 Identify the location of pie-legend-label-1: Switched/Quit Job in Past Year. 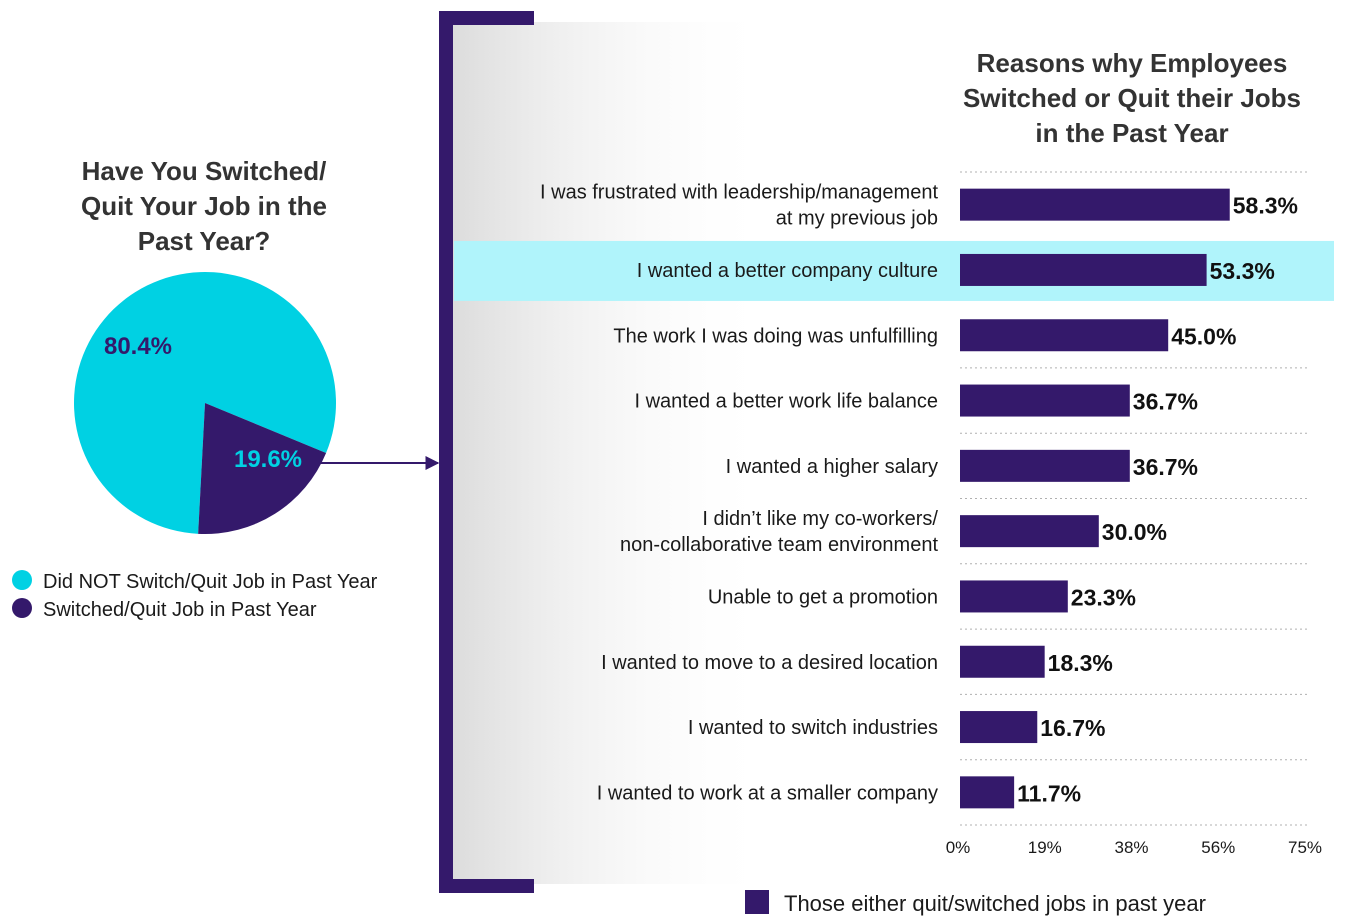
(180, 610).